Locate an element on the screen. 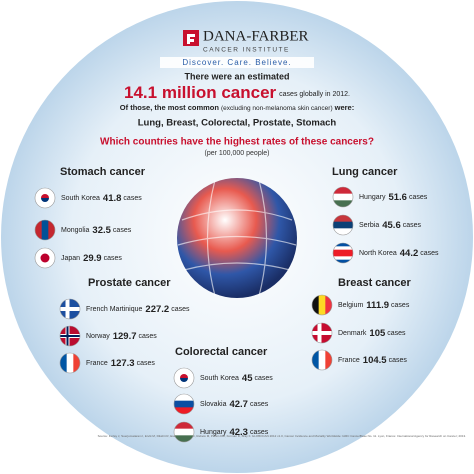  logo-name: DANA-FARBER is located at coordinates (256, 36).